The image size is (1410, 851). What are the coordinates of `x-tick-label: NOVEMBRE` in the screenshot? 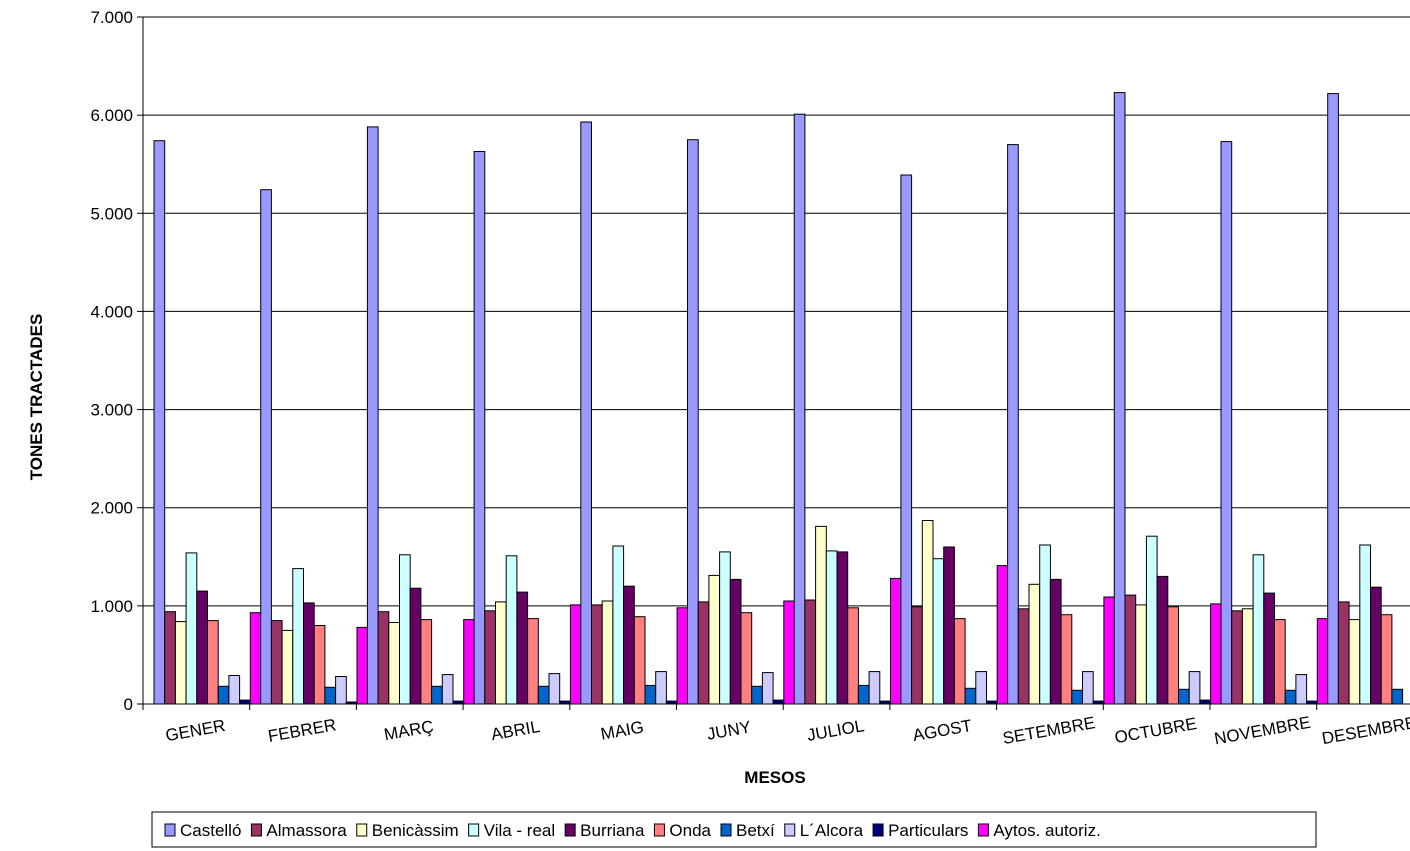 It's located at (1262, 731).